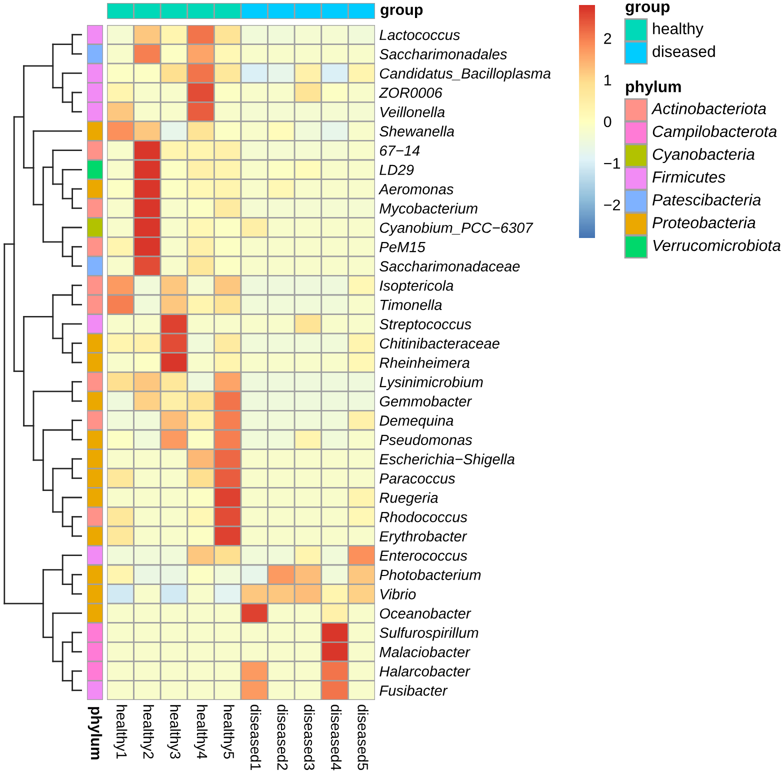 Image resolution: width=781 pixels, height=778 pixels. Describe the element at coordinates (309, 737) in the screenshot. I see `x-tick-label: diseased3` at that location.